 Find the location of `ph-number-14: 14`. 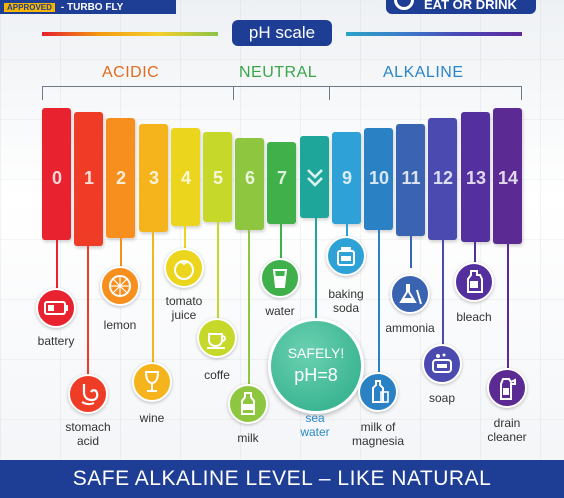

ph-number-14: 14 is located at coordinates (508, 178).